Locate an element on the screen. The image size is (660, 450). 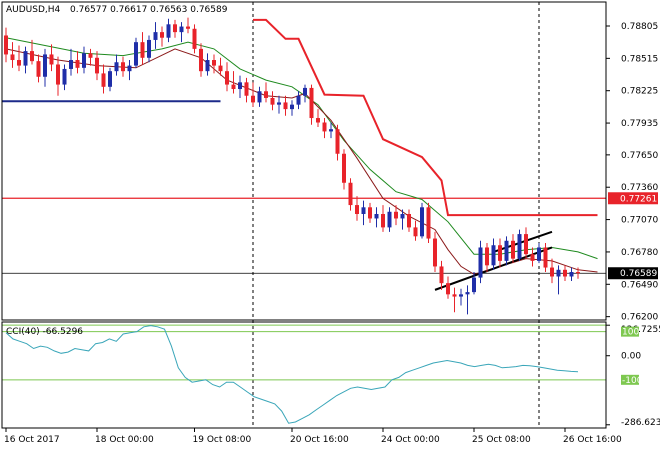
time-axis-label: 24 Oct 00:00 is located at coordinates (410, 440).